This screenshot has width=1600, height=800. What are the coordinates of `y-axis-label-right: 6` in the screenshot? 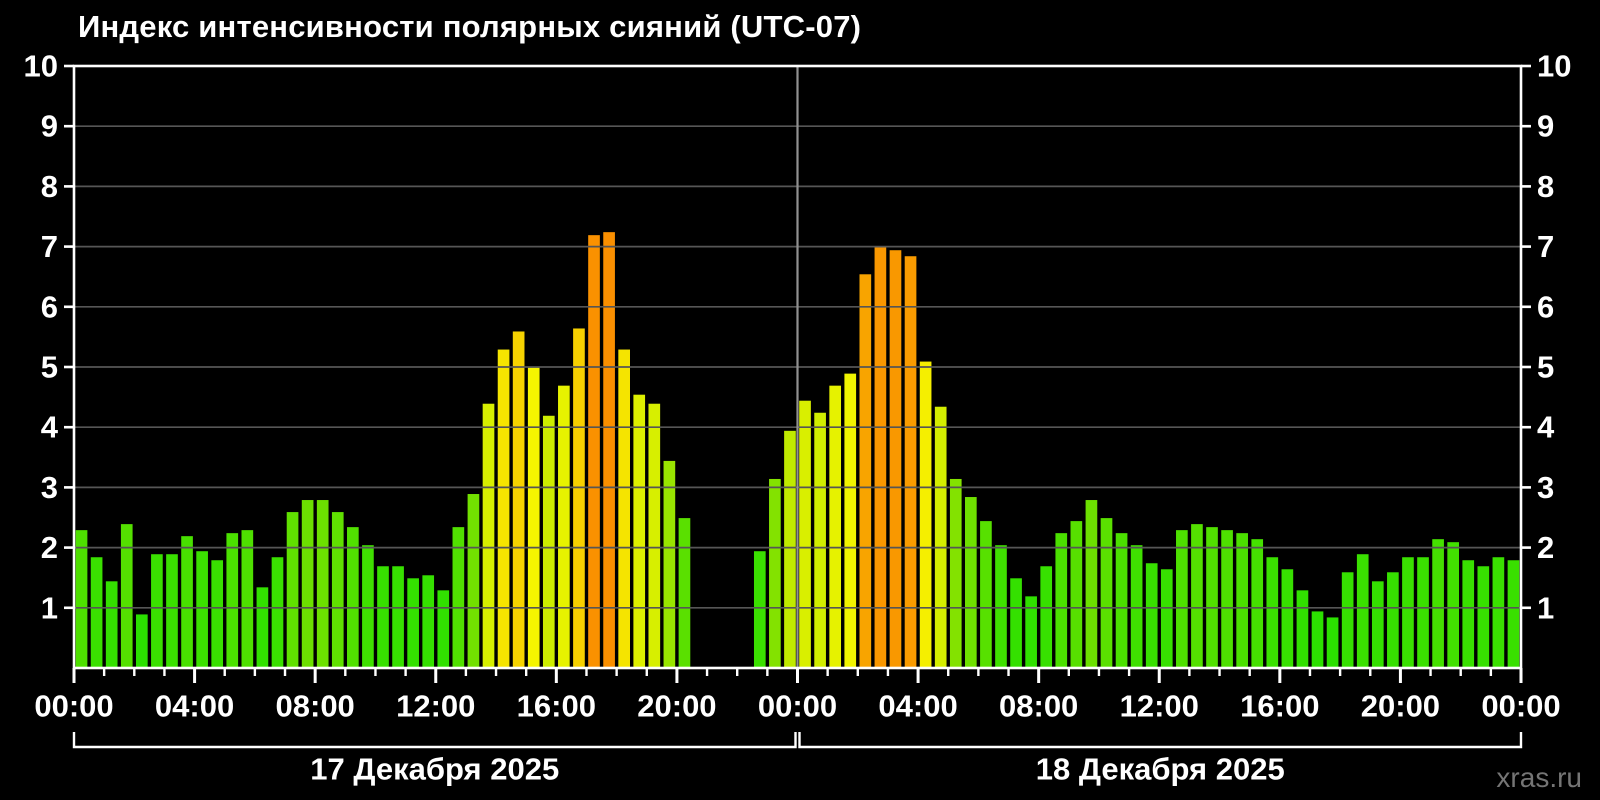 It's located at (1545, 306).